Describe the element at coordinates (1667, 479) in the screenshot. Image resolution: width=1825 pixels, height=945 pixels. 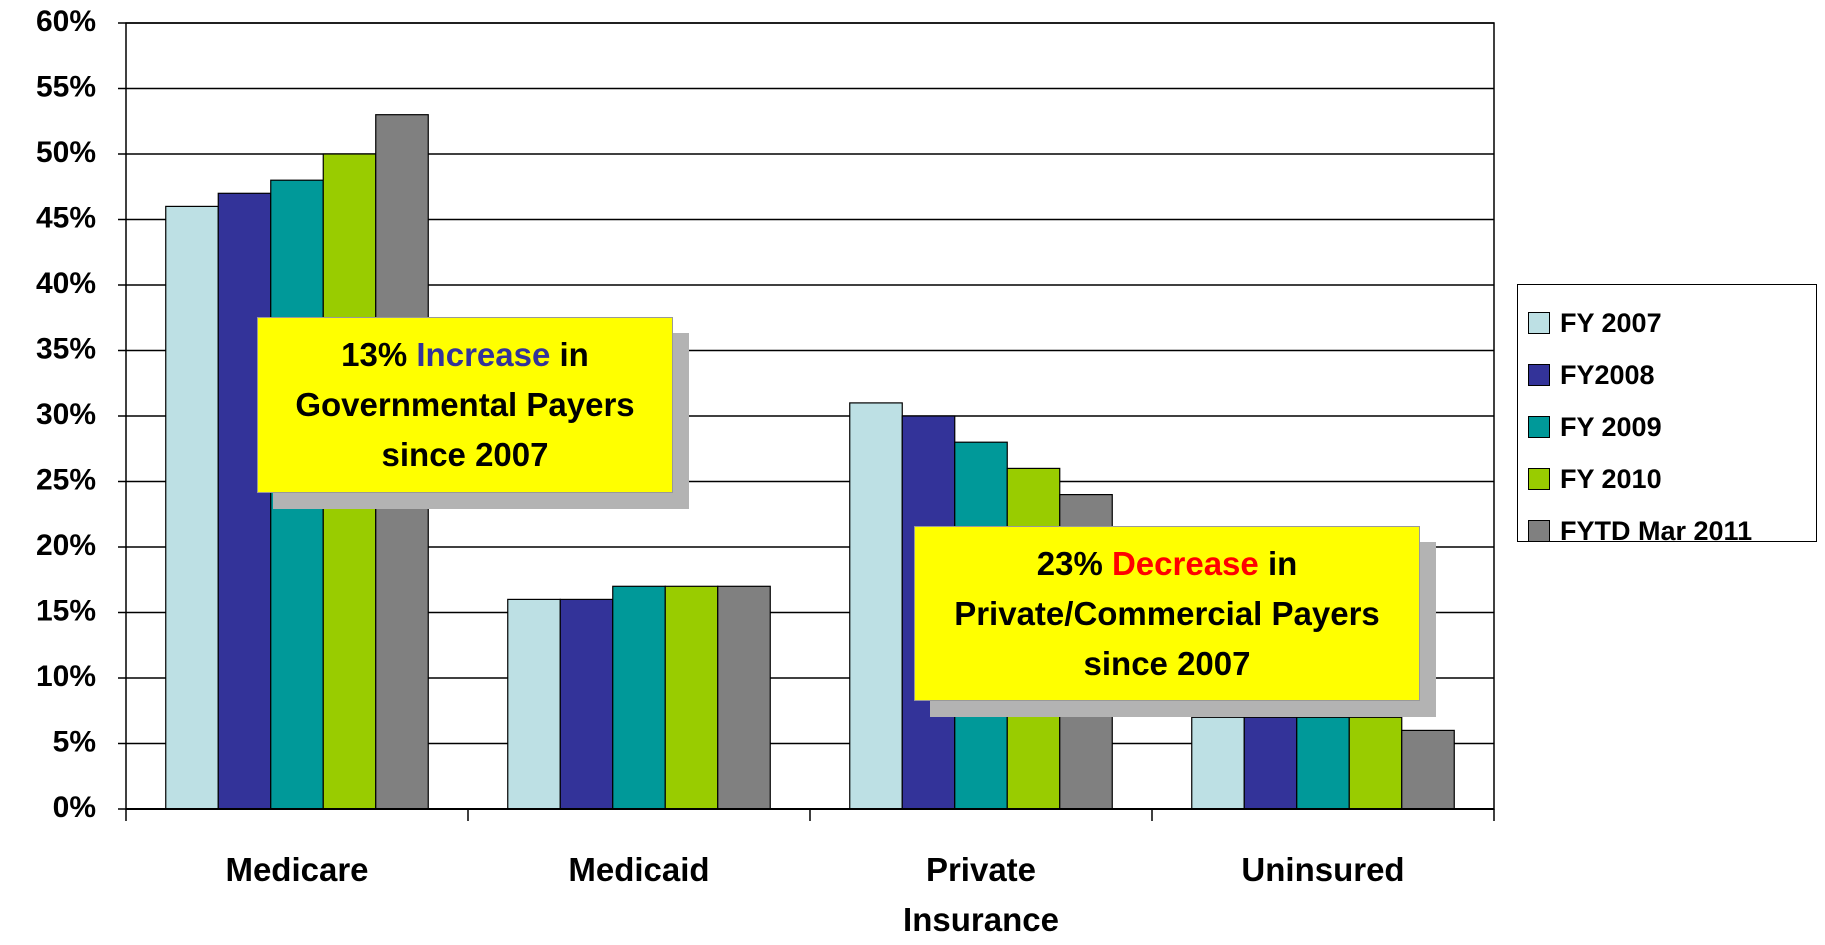
I see `legend-item: FY 2010` at that location.